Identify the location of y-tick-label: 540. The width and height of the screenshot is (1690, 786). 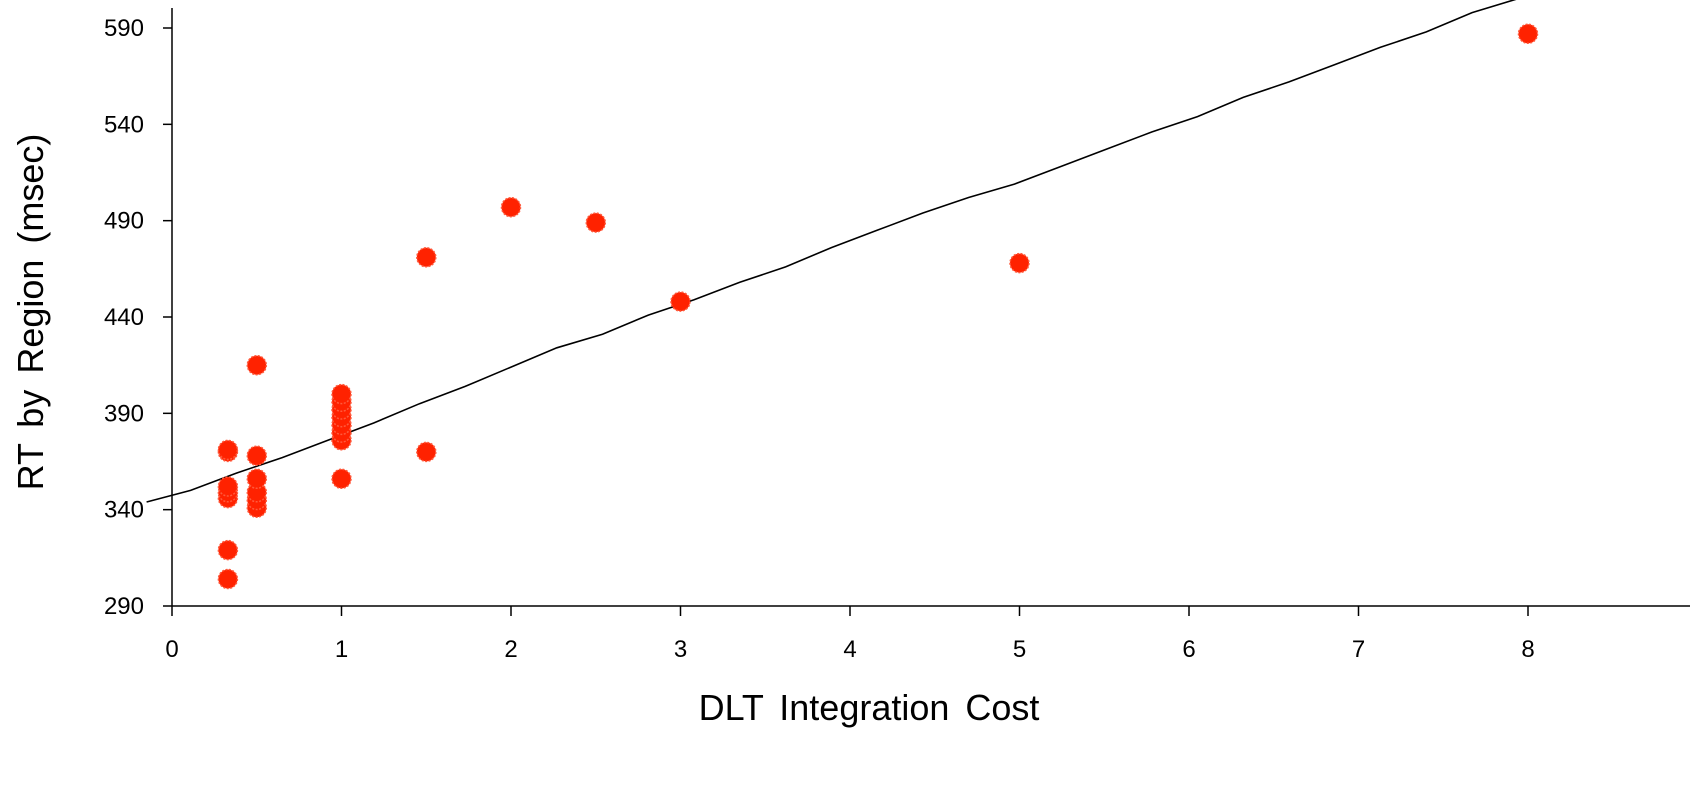
(124, 124).